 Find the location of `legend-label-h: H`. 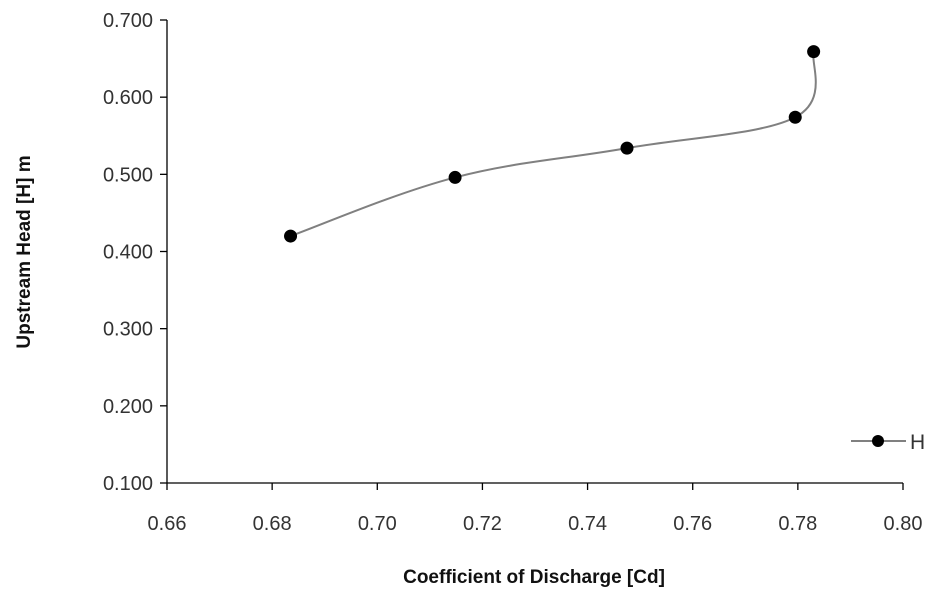

legend-label-h: H is located at coordinates (917, 442).